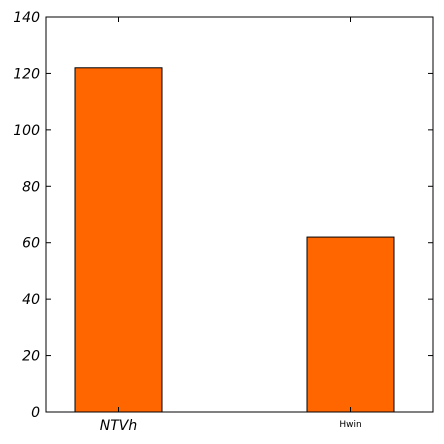  What do you see at coordinates (26, 18) in the screenshot?
I see `y-tick-label: 140` at bounding box center [26, 18].